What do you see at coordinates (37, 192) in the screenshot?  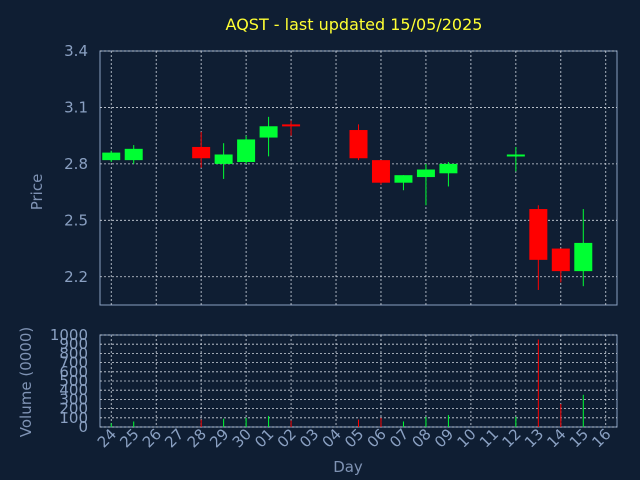 I see `y-axis-label: Price` at bounding box center [37, 192].